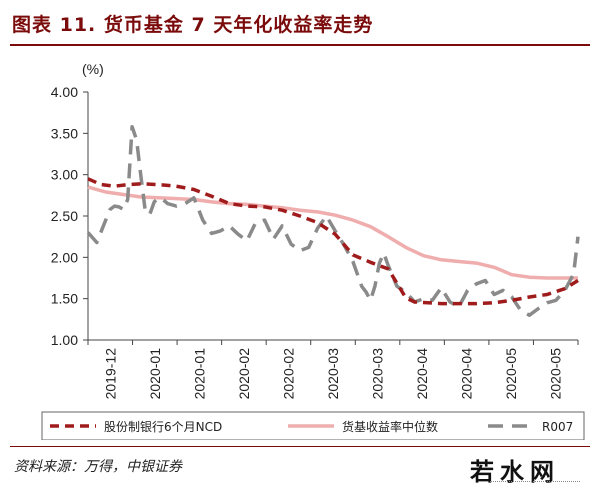 The height and width of the screenshot is (490, 600). I want to click on source-note: 资料来源：万得，中银证券, so click(98, 467).